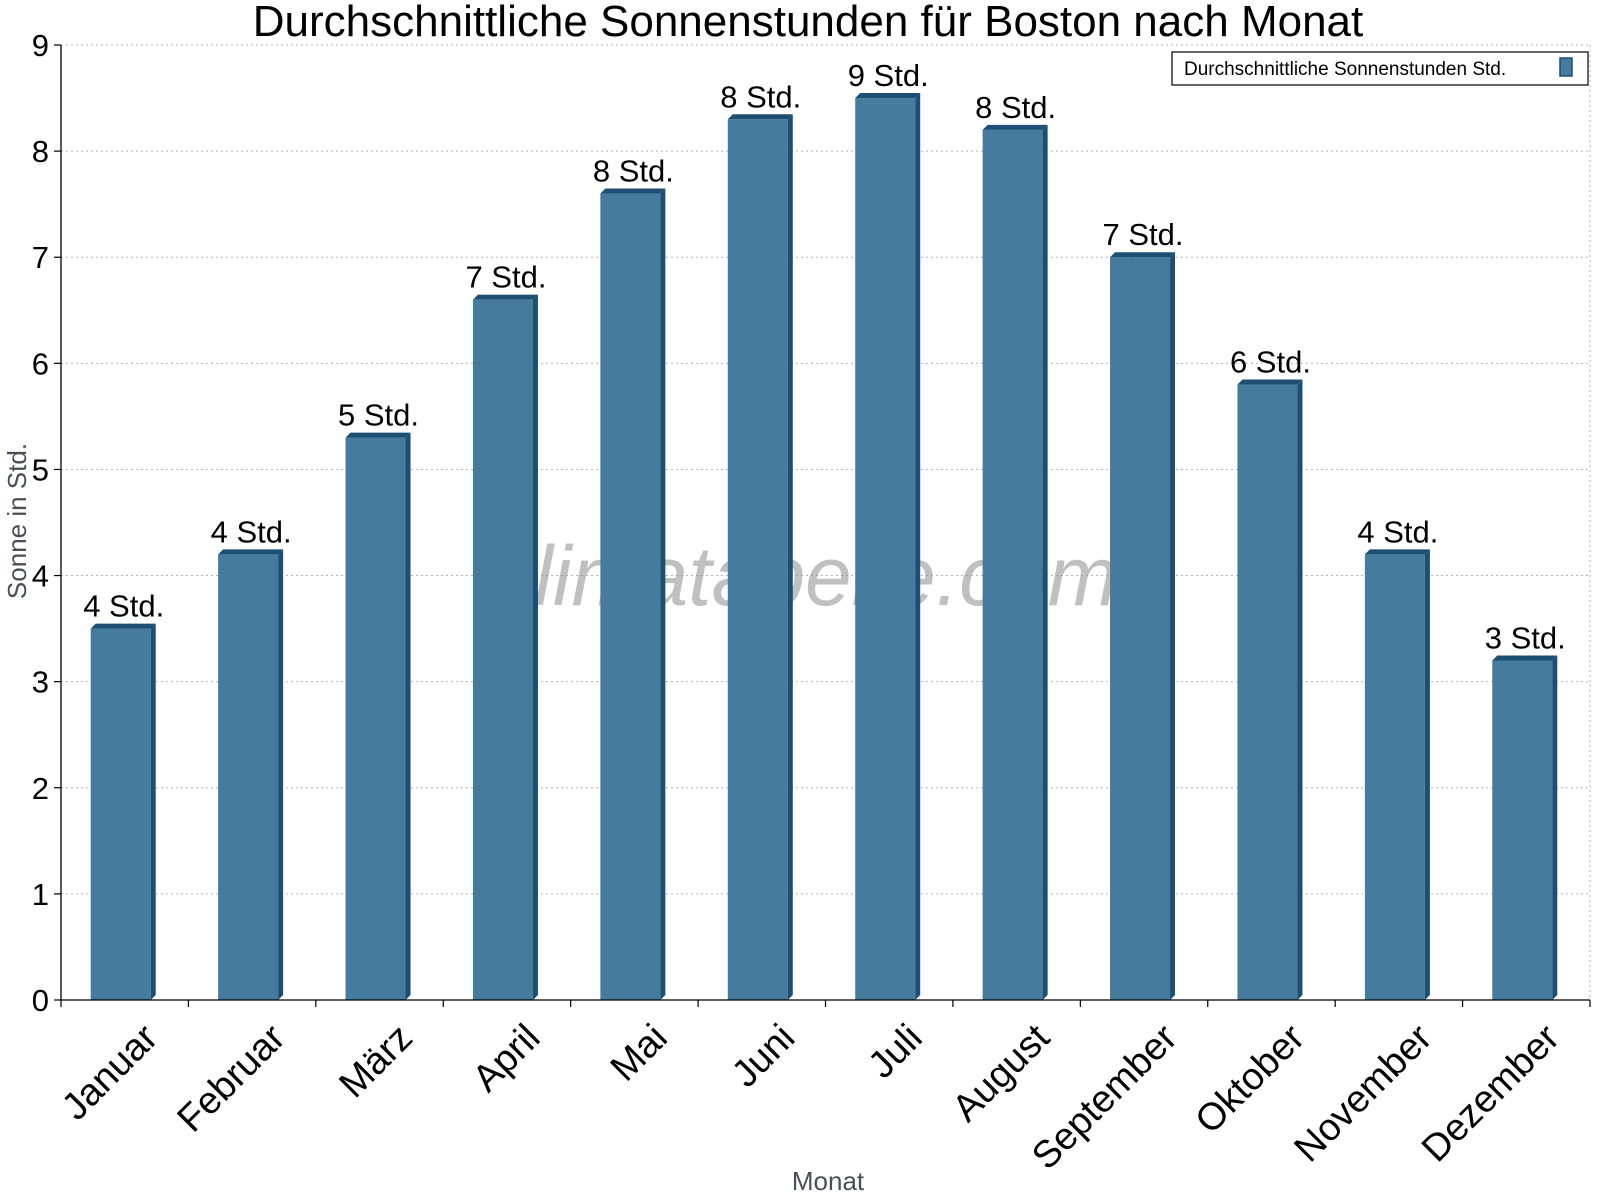  Describe the element at coordinates (110, 1072) in the screenshot. I see `x-tick-label: Januar` at that location.